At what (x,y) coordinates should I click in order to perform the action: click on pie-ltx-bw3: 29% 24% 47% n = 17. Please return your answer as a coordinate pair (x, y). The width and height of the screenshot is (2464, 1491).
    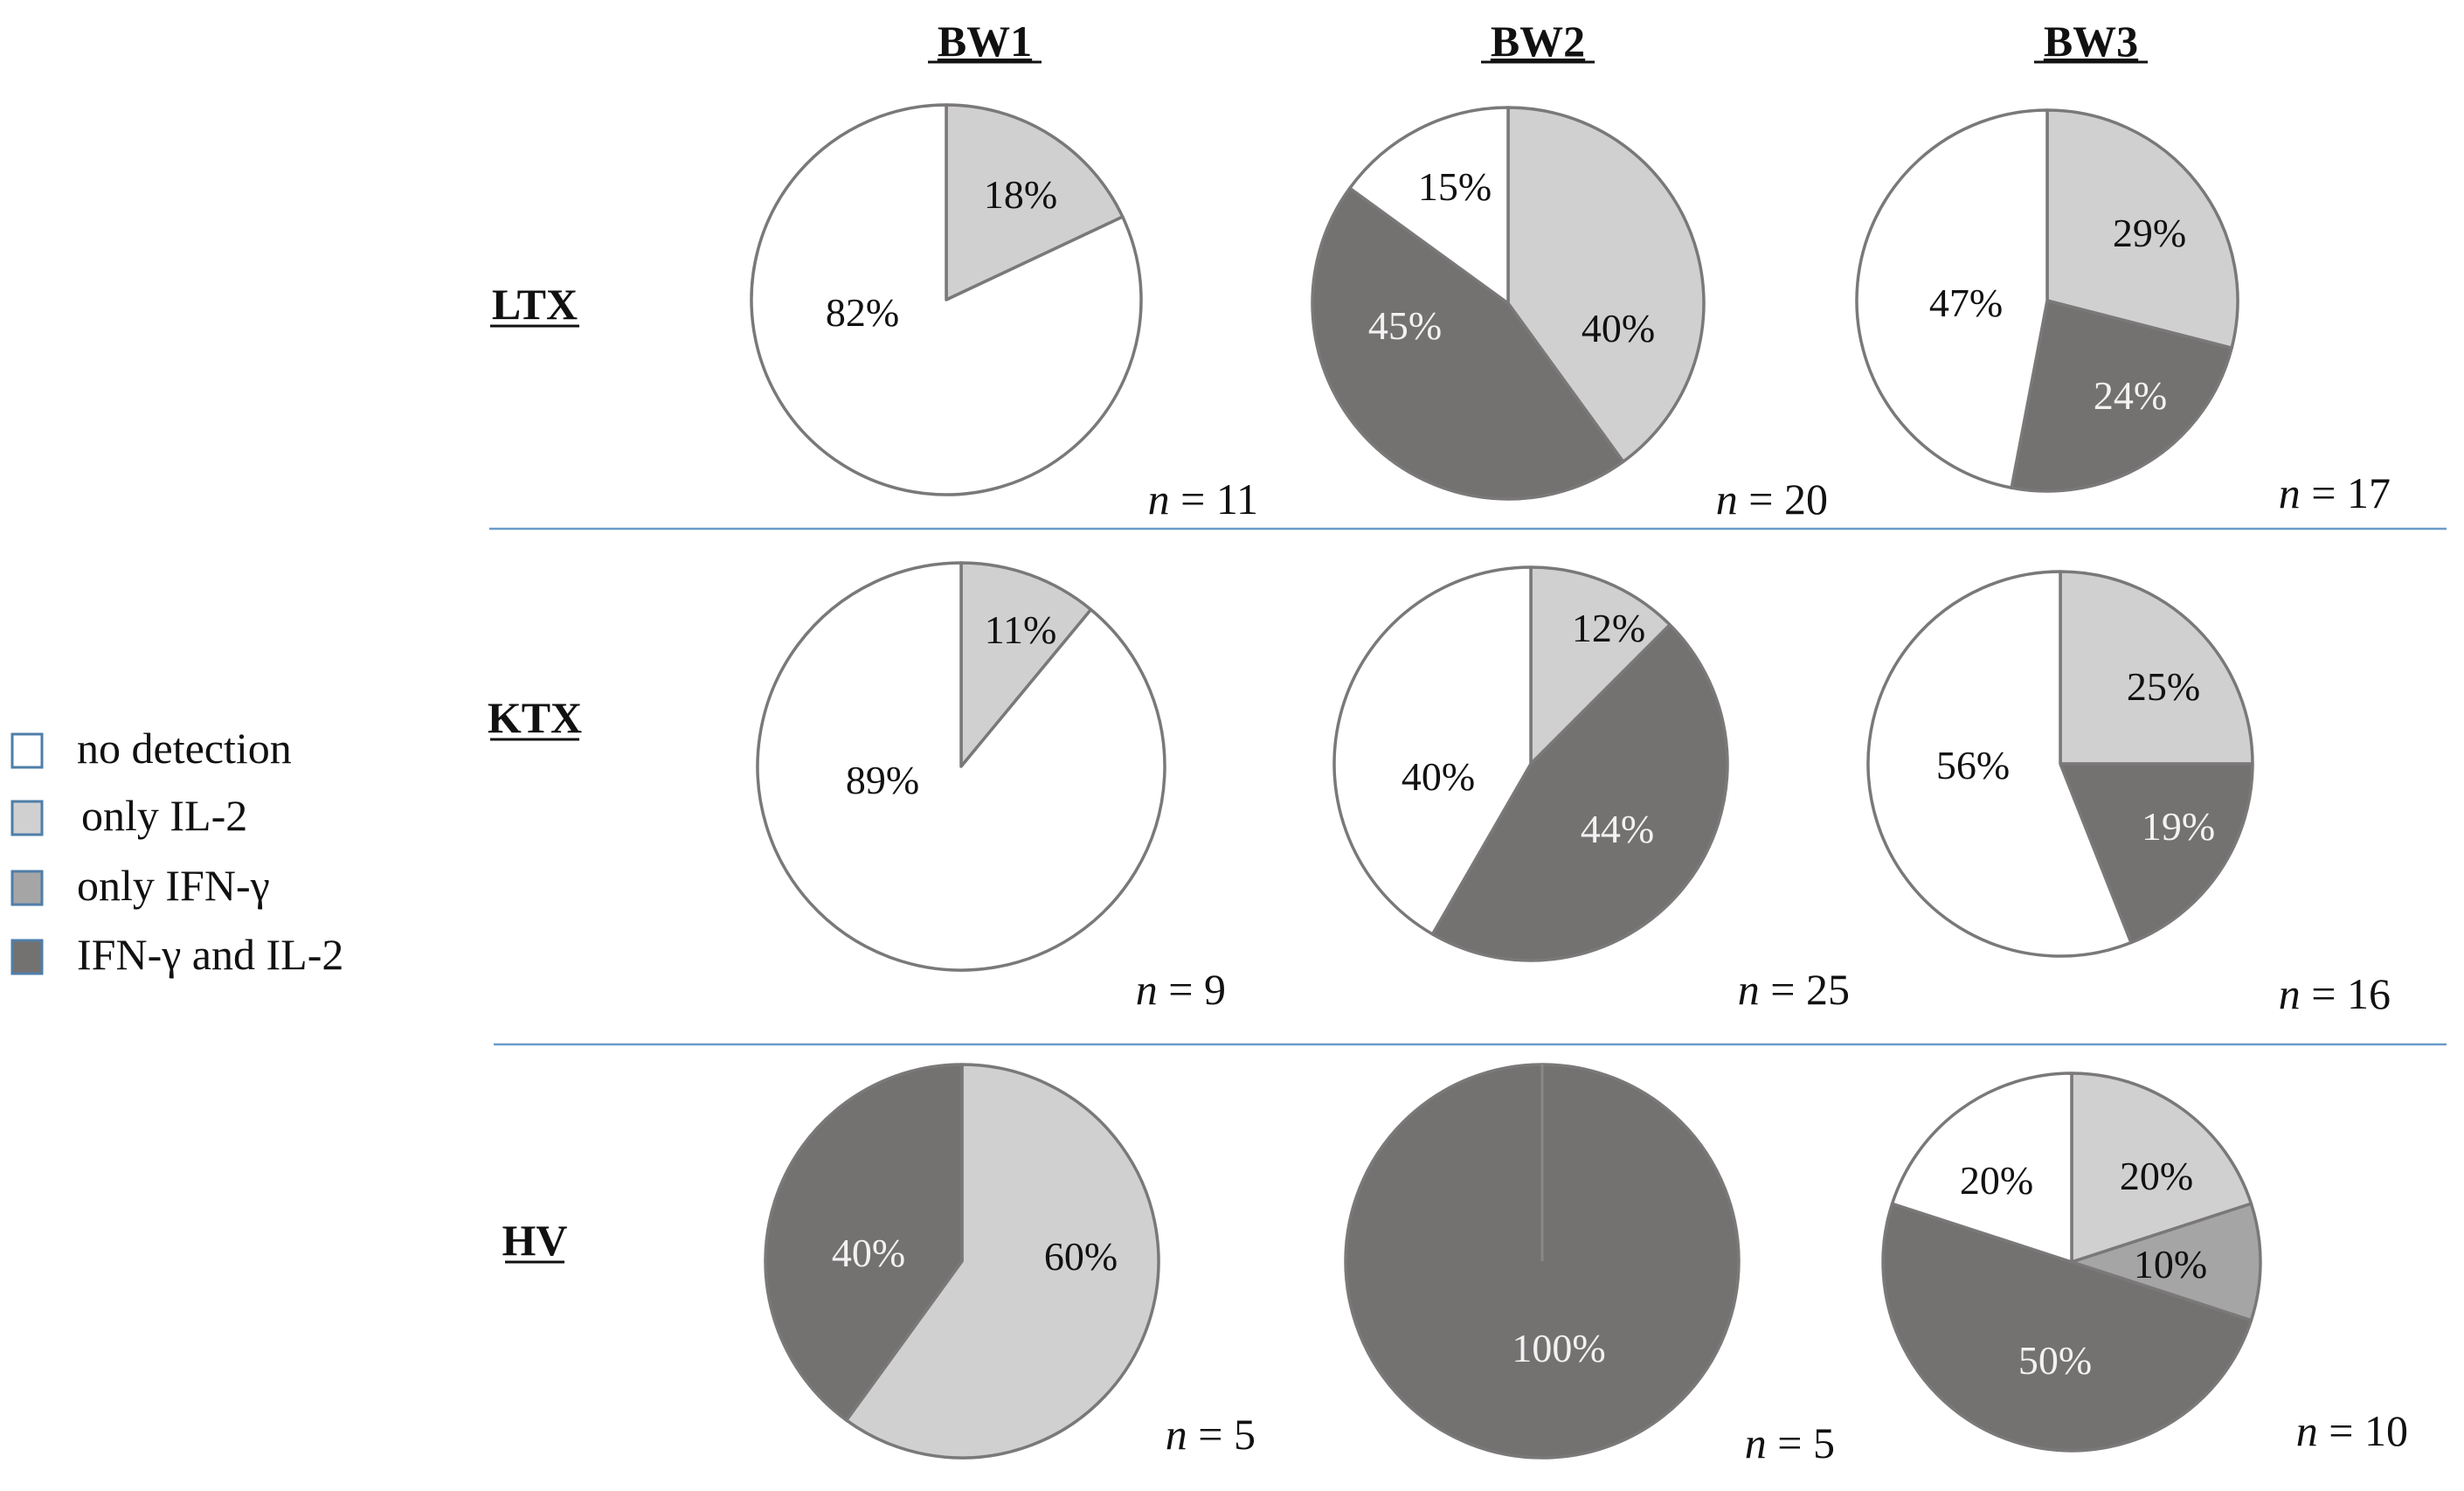
    Looking at the image, I should click on (2123, 312).